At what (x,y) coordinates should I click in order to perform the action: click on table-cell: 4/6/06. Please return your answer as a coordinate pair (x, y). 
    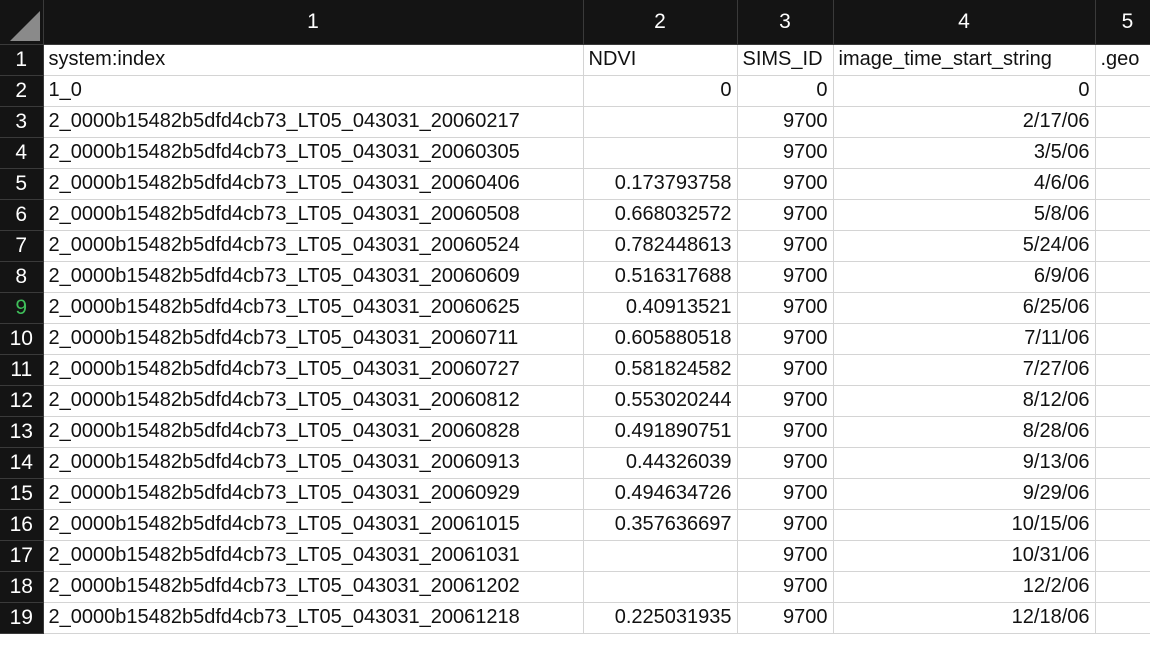
    Looking at the image, I should click on (964, 184).